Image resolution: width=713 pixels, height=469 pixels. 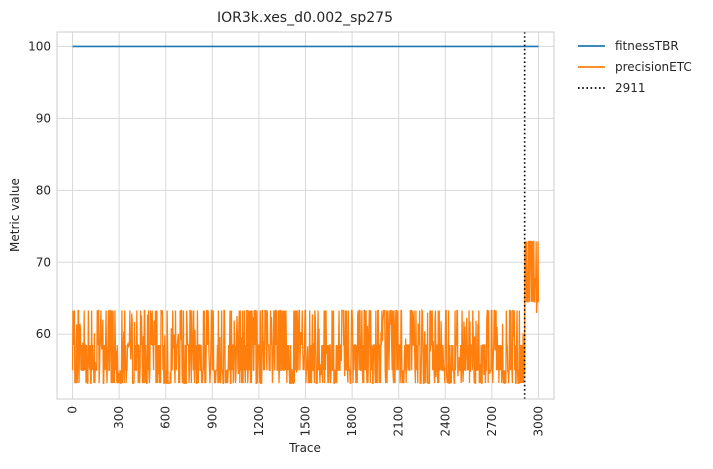 What do you see at coordinates (630, 88) in the screenshot?
I see `legend-label: 2911` at bounding box center [630, 88].